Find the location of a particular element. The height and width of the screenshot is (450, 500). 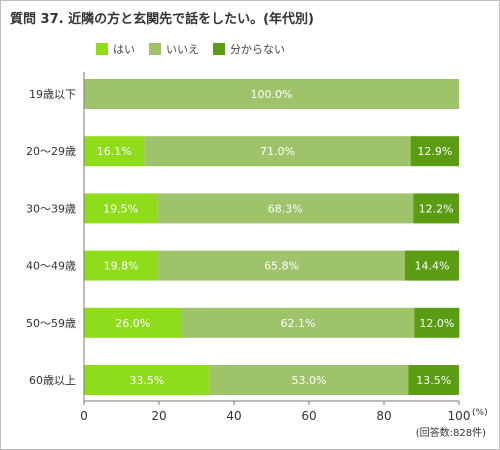

chart-title: 質問 37. 近隣の方と玄関先で話をしたい。(年代別) is located at coordinates (162, 19).